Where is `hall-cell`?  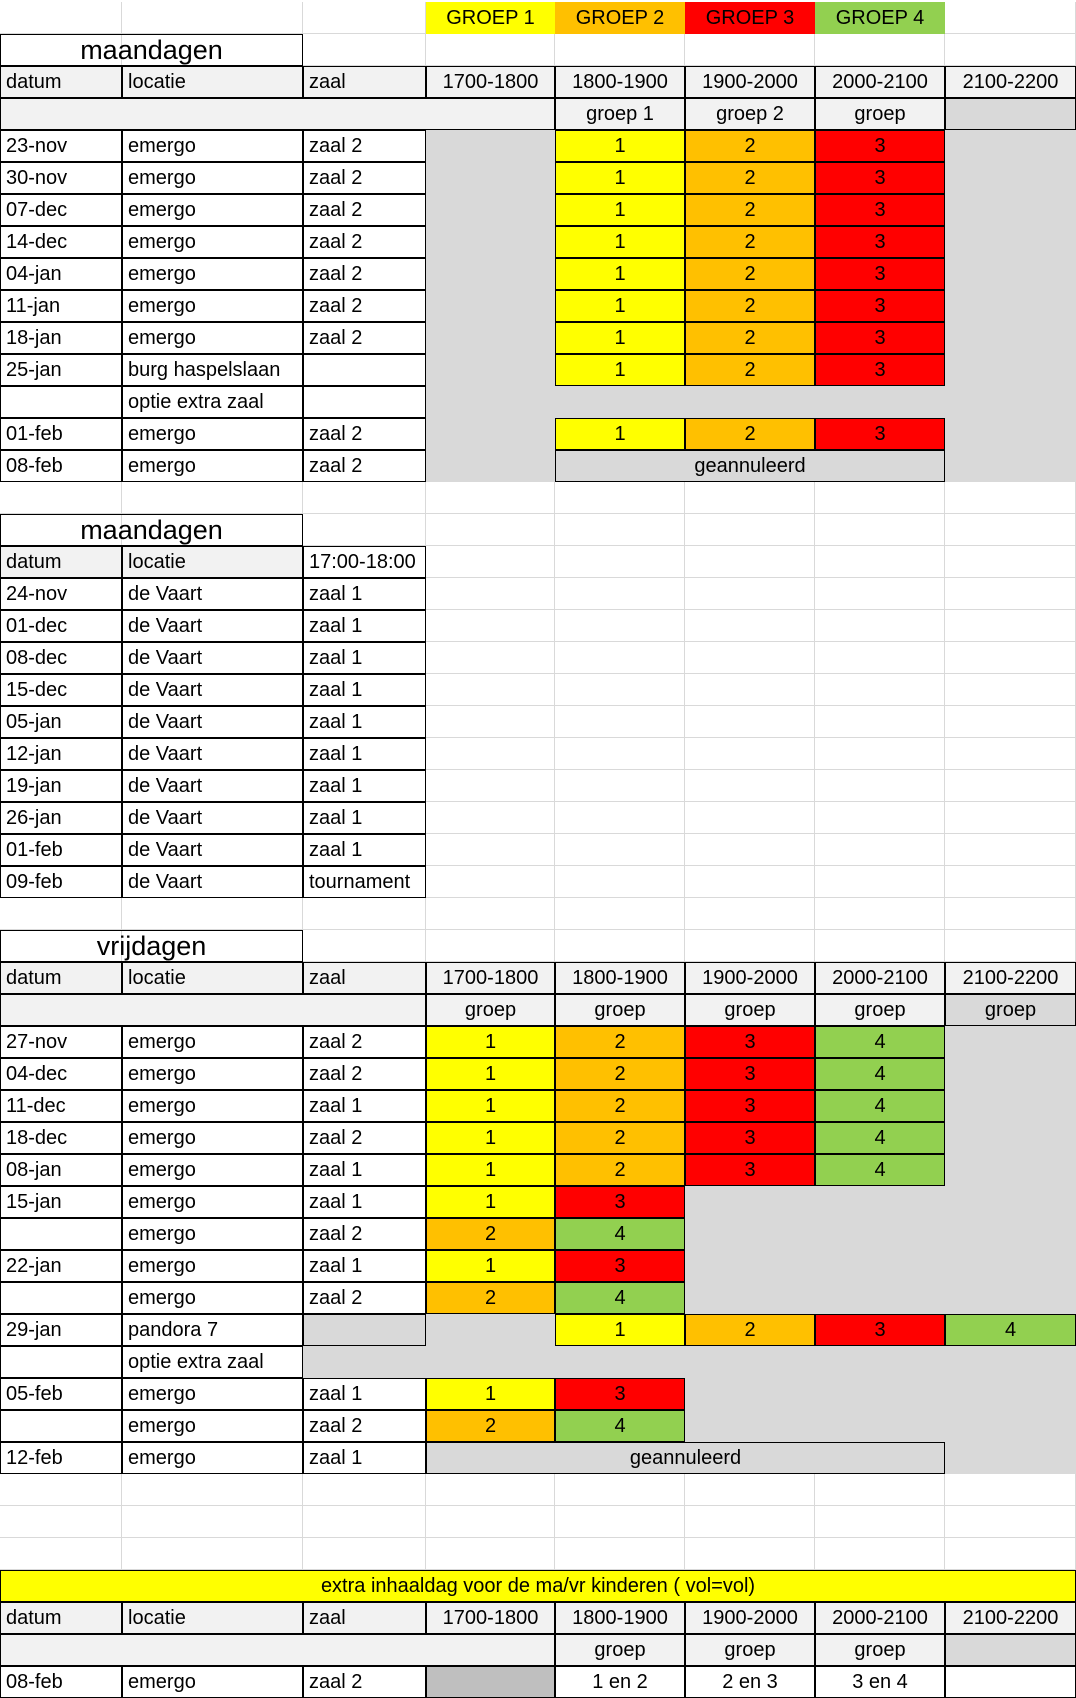
hall-cell is located at coordinates (364, 1330).